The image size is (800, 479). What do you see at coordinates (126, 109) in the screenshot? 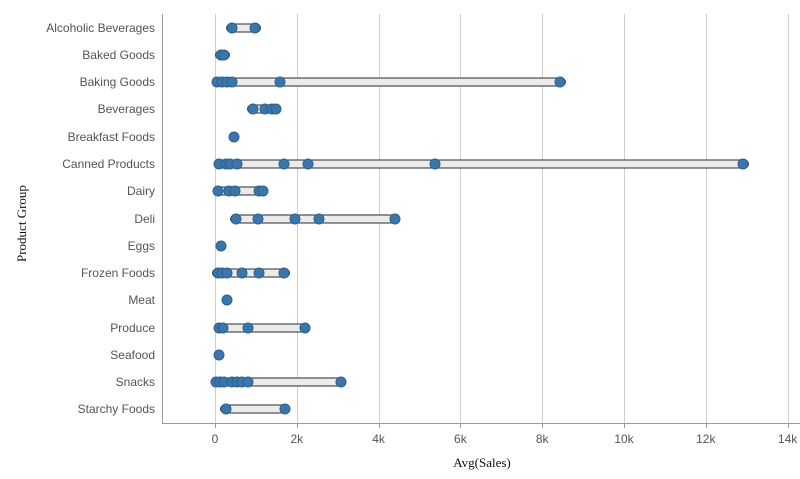
I see `y-axis-label: Beverages` at bounding box center [126, 109].